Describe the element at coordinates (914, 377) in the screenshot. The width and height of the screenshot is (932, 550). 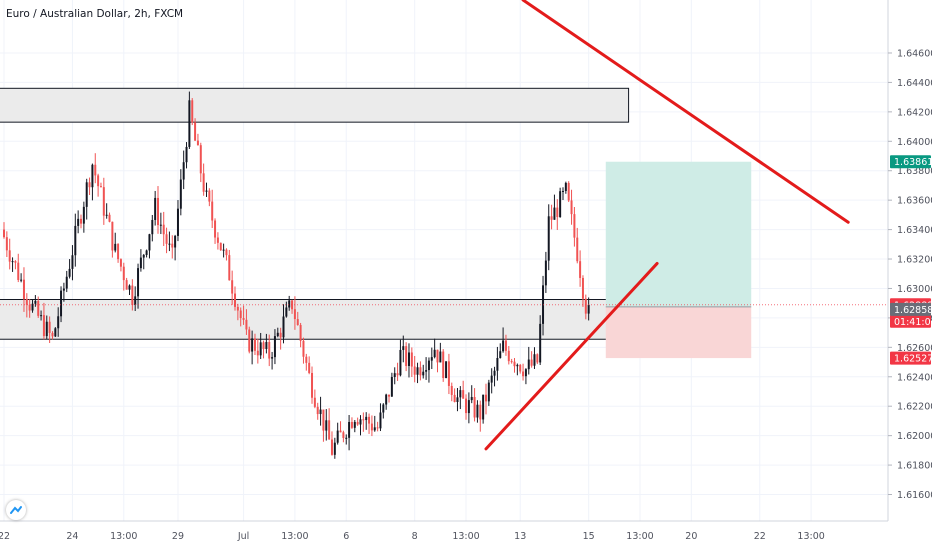
I see `y-tick-label: 1.62400` at that location.